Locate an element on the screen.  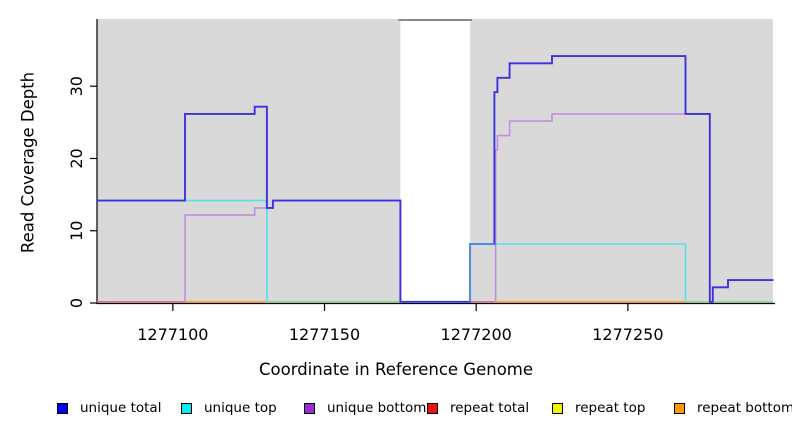
series-unique-bottom is located at coordinates (602, 207).